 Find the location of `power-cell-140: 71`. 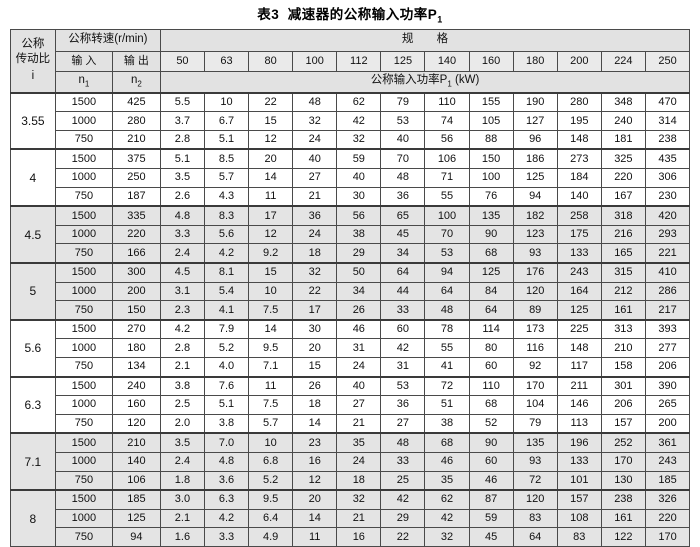

power-cell-140: 71 is located at coordinates (447, 178).